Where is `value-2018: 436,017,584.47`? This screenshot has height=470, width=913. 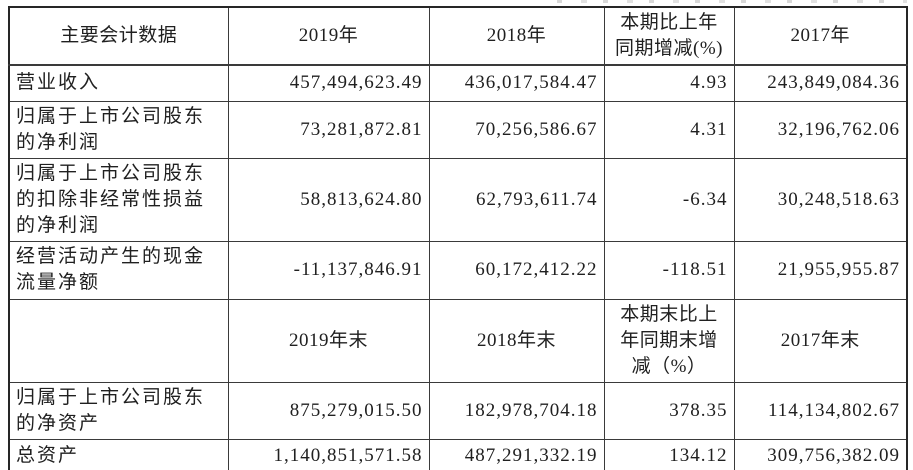 value-2018: 436,017,584.47 is located at coordinates (516, 83).